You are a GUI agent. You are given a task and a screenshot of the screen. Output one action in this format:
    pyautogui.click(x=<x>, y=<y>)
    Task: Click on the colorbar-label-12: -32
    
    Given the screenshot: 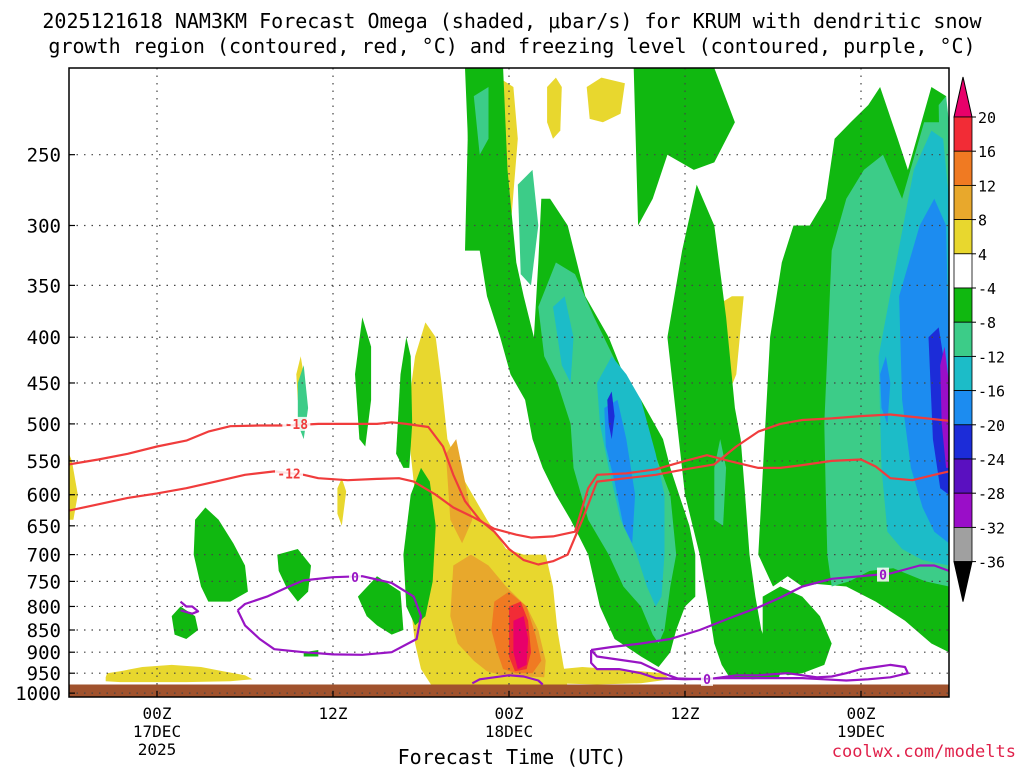 What is the action you would take?
    pyautogui.click(x=991, y=528)
    